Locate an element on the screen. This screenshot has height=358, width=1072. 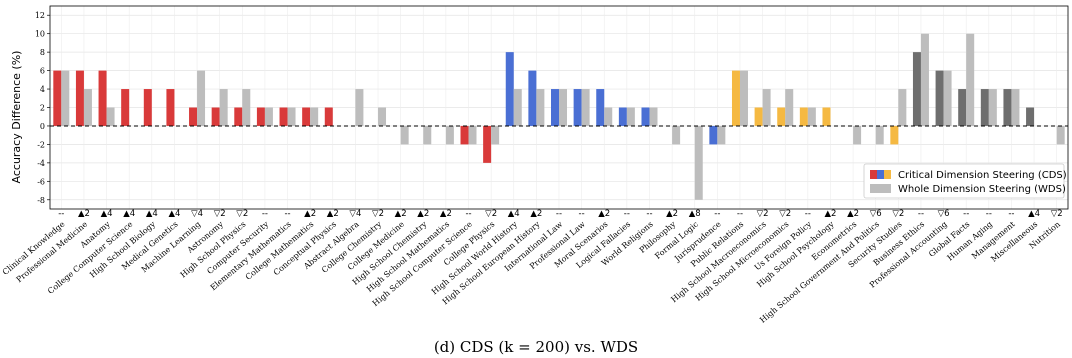
y-axis-label: Accuracy Difference (%) is located at coordinates (16, 117).